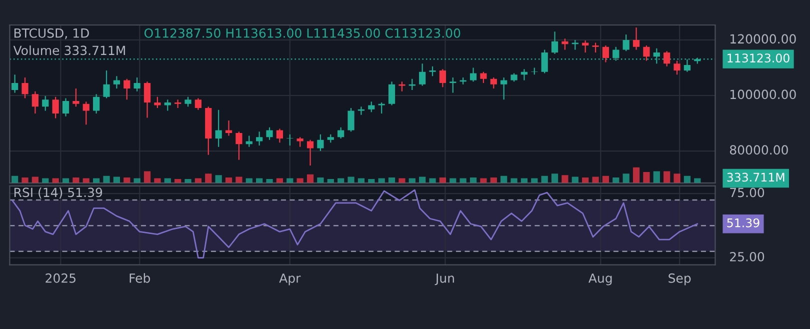 The height and width of the screenshot is (329, 810). I want to click on ref-line-label: 113123.00, so click(759, 58).